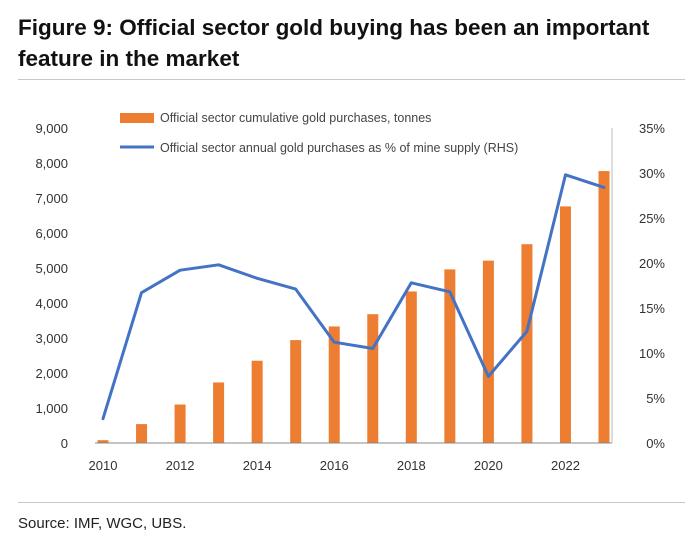 The width and height of the screenshot is (700, 558). Describe the element at coordinates (51, 198) in the screenshot. I see `y-left-tick-label: 7,000` at that location.